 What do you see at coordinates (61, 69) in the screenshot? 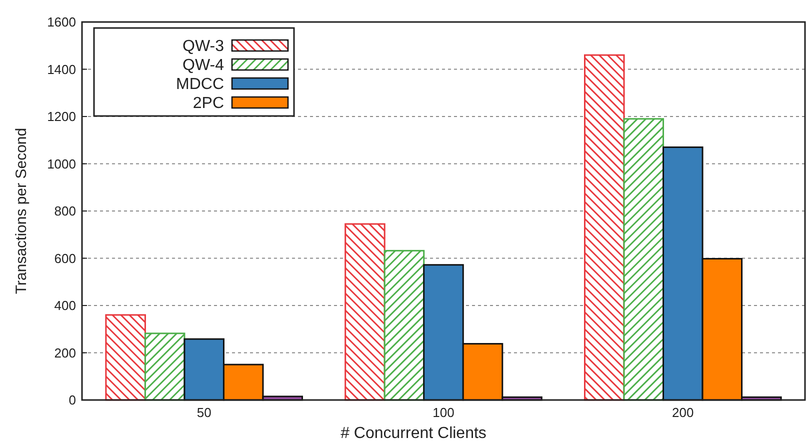
I see `y-tick-label: 1400` at bounding box center [61, 69].